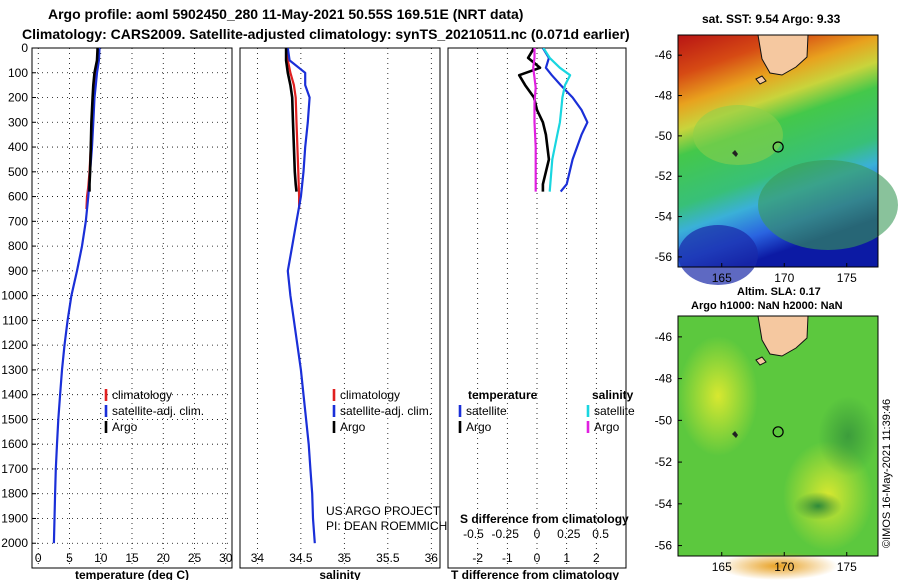 This screenshot has width=900, height=580. What do you see at coordinates (664, 217) in the screenshot?
I see `lat-tick-label: -54` at bounding box center [664, 217].